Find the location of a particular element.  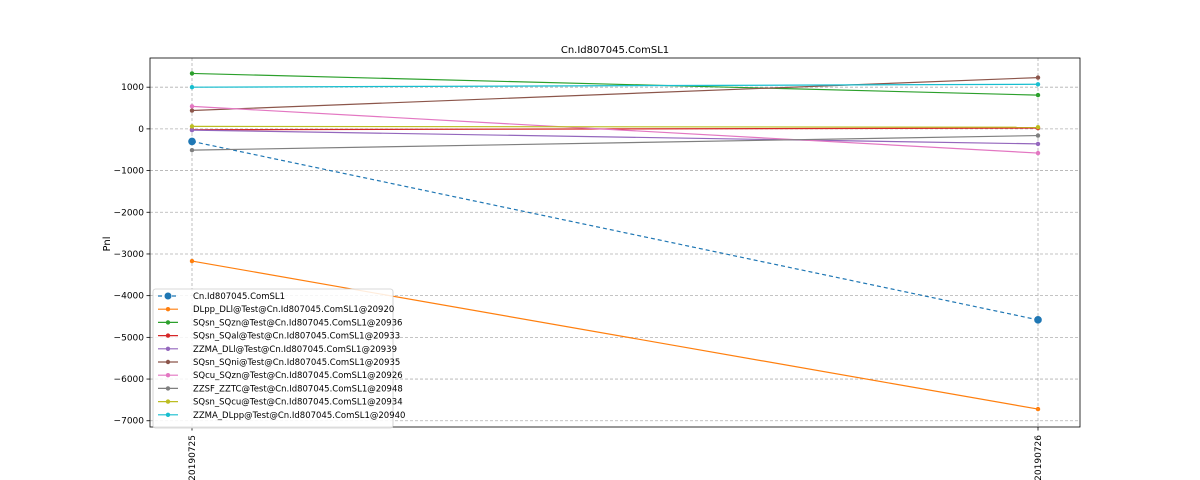

legend-item: SQsn_SQcu@Test@Cn.Id807045.ComSL1@20934 is located at coordinates (280, 403).